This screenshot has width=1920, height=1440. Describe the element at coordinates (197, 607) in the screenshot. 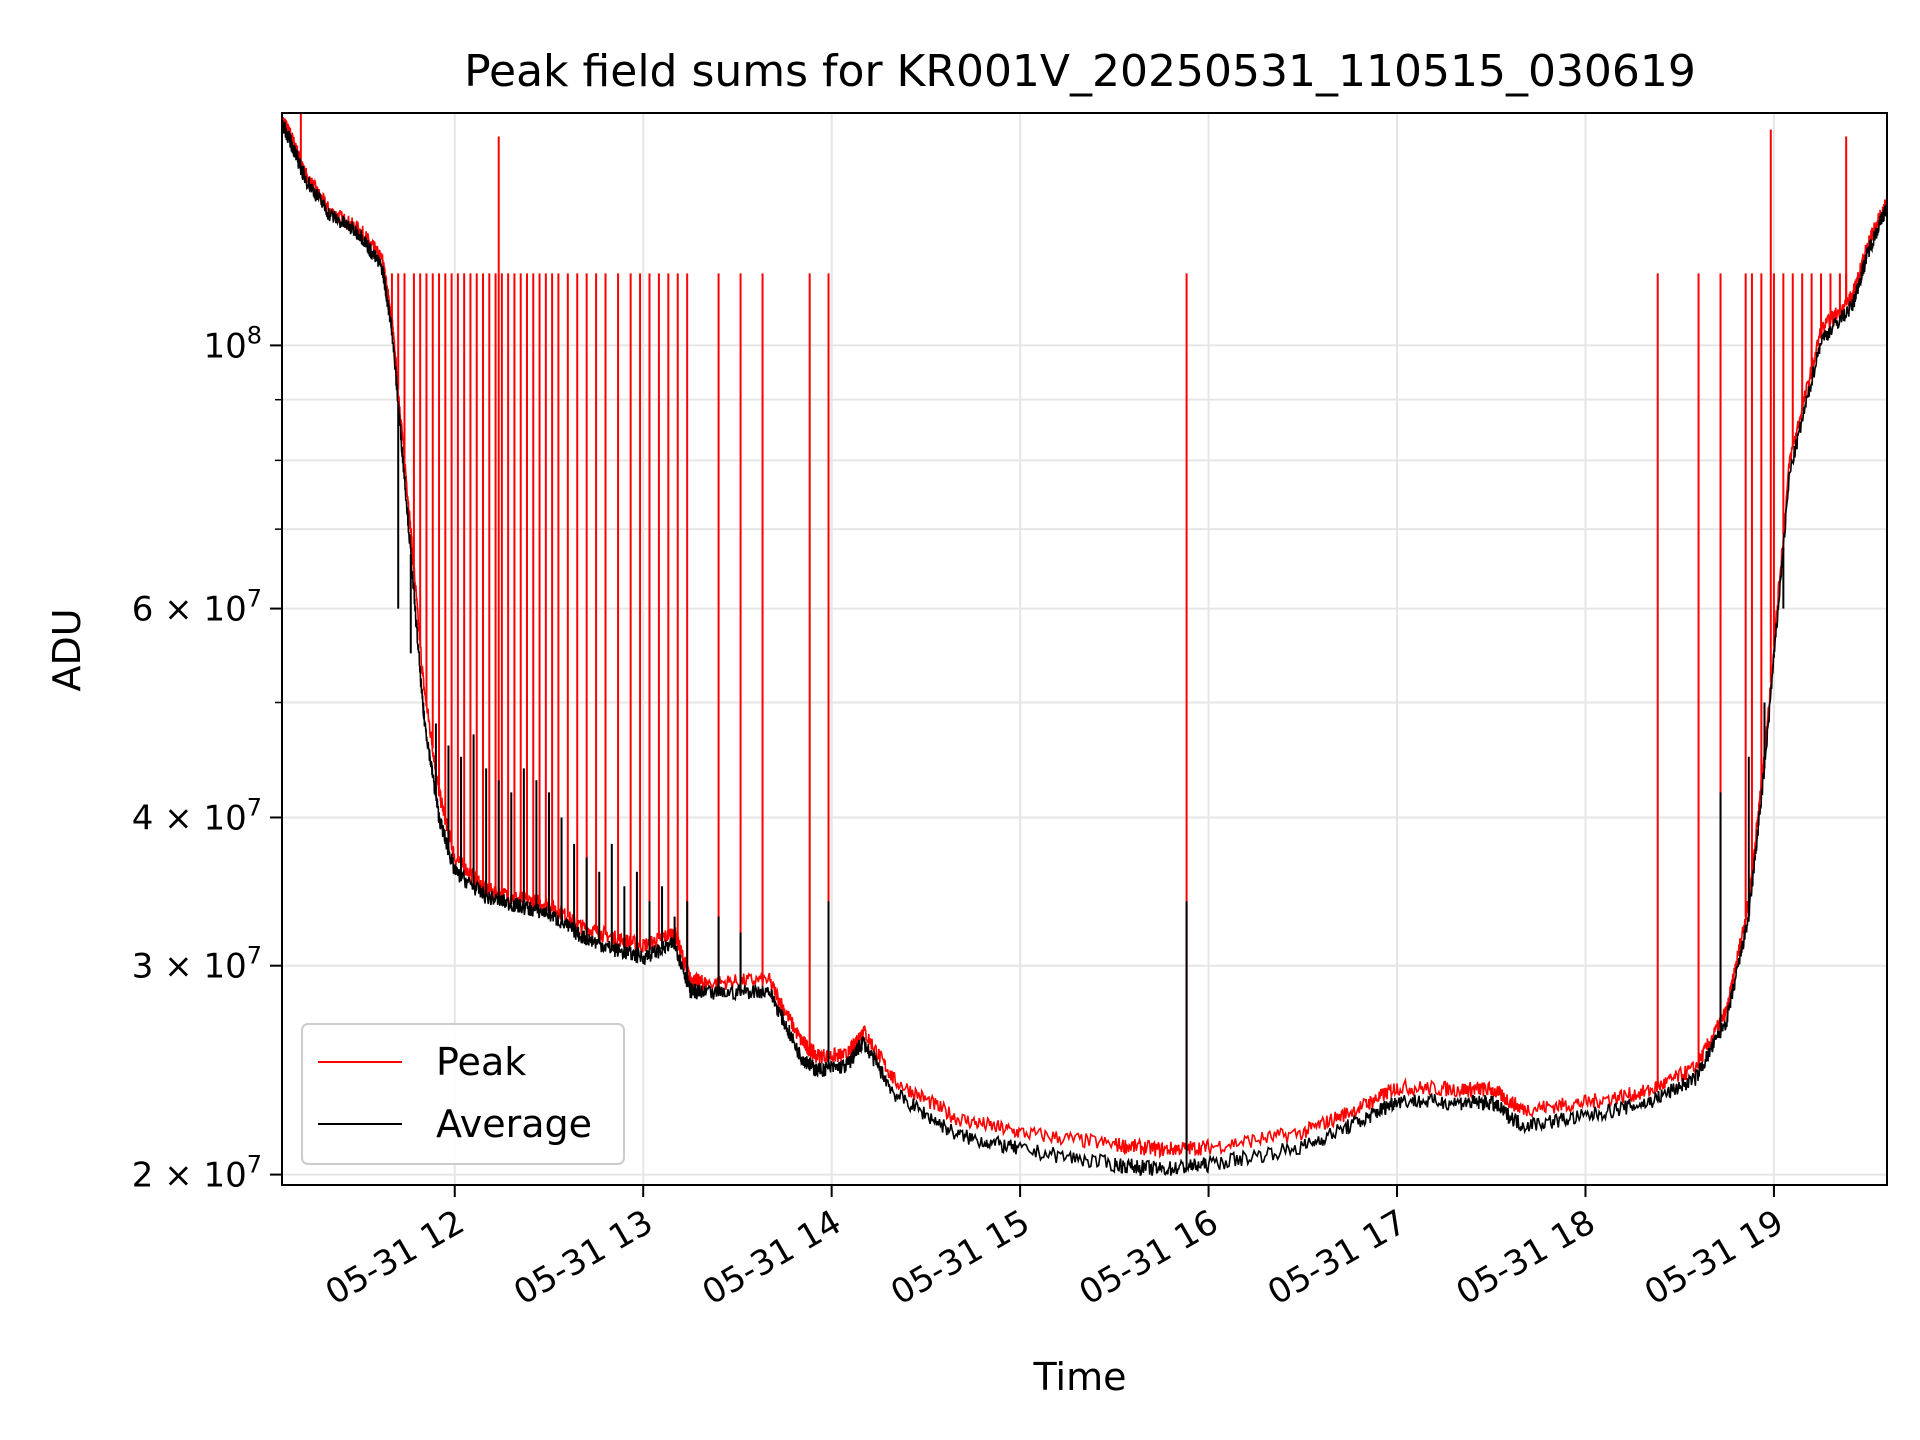

I see `y-tick-label: 6 × 107` at that location.